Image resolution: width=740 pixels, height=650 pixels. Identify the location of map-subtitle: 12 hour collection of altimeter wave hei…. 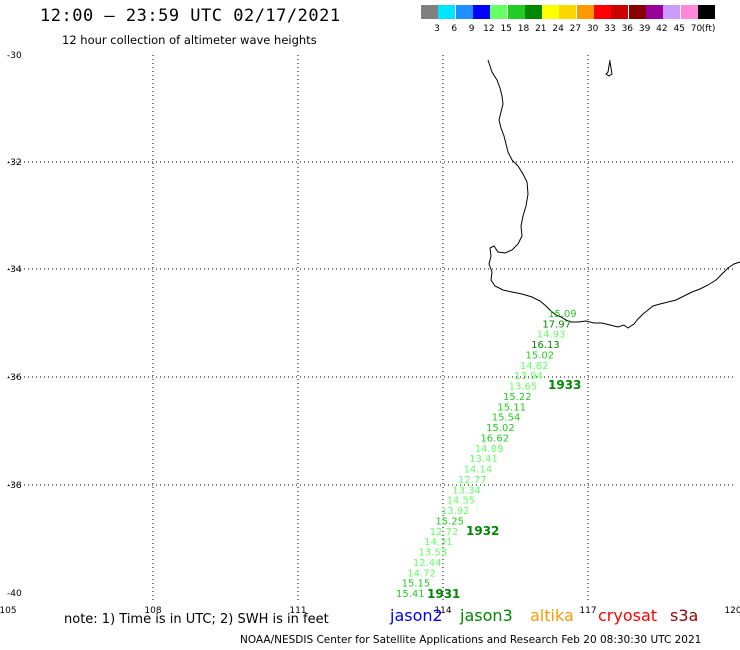
(189, 40).